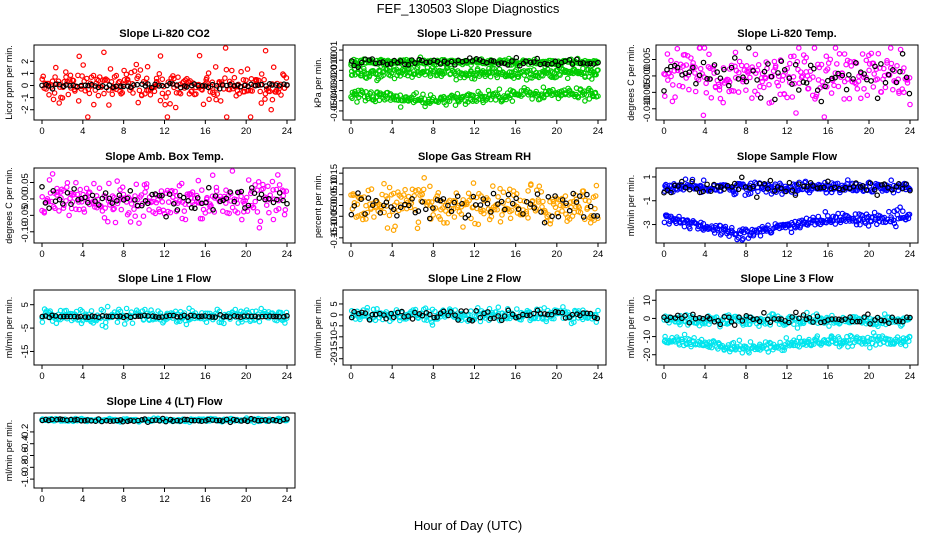 Image resolution: width=936 pixels, height=540 pixels. I want to click on y-tick-label: 10, so click(647, 300).